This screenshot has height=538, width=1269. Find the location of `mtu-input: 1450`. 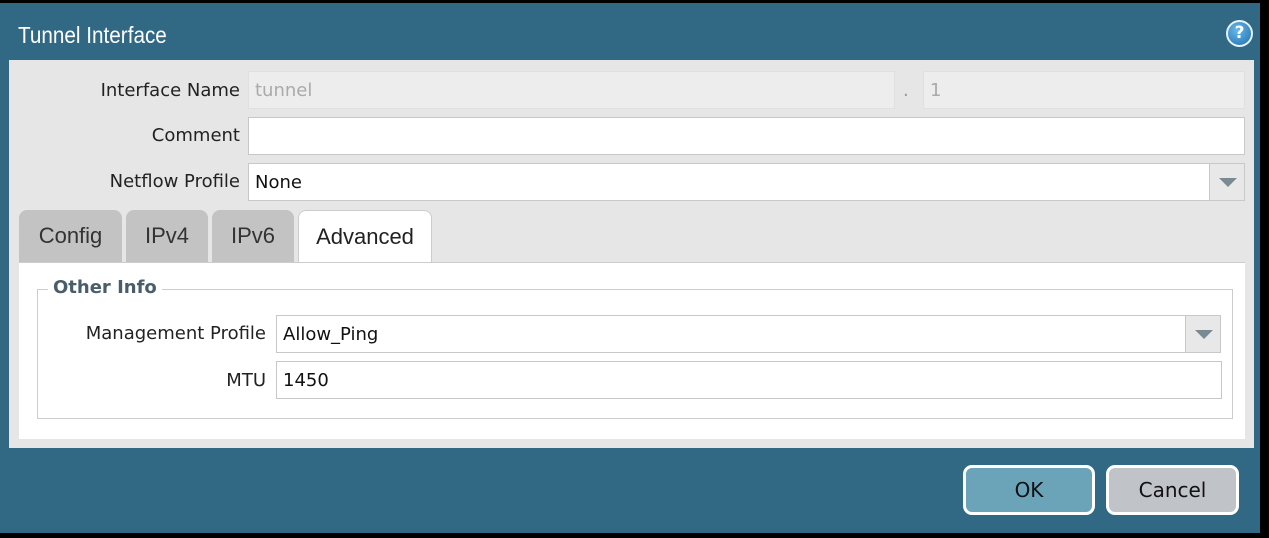

mtu-input: 1450 is located at coordinates (749, 380).